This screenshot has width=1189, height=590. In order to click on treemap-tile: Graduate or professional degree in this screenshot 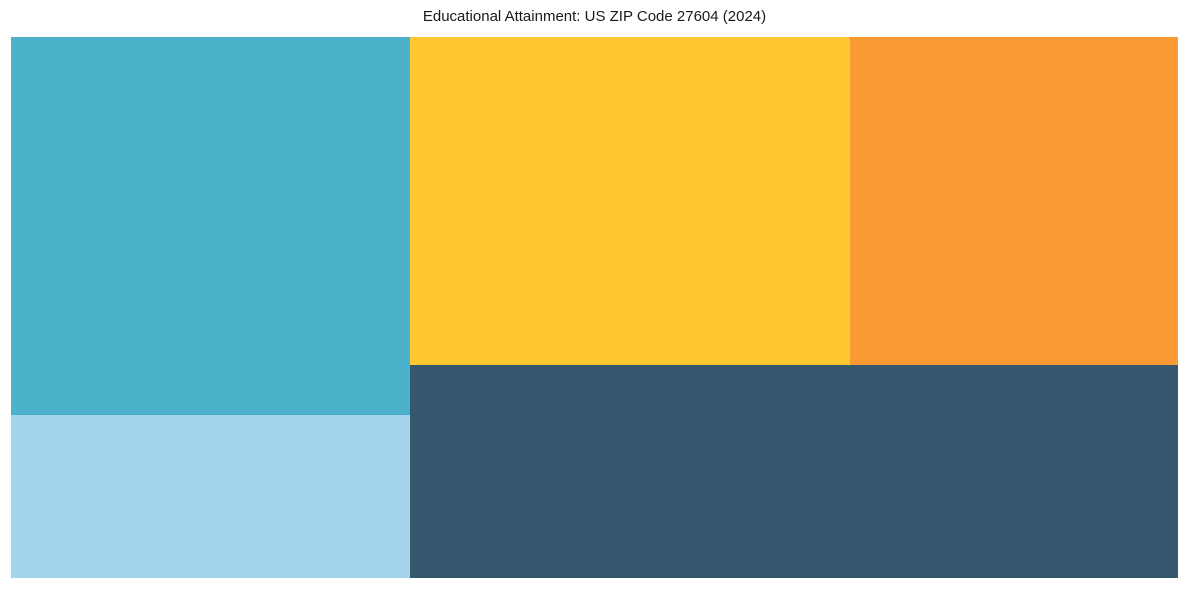, I will do `click(210, 496)`.